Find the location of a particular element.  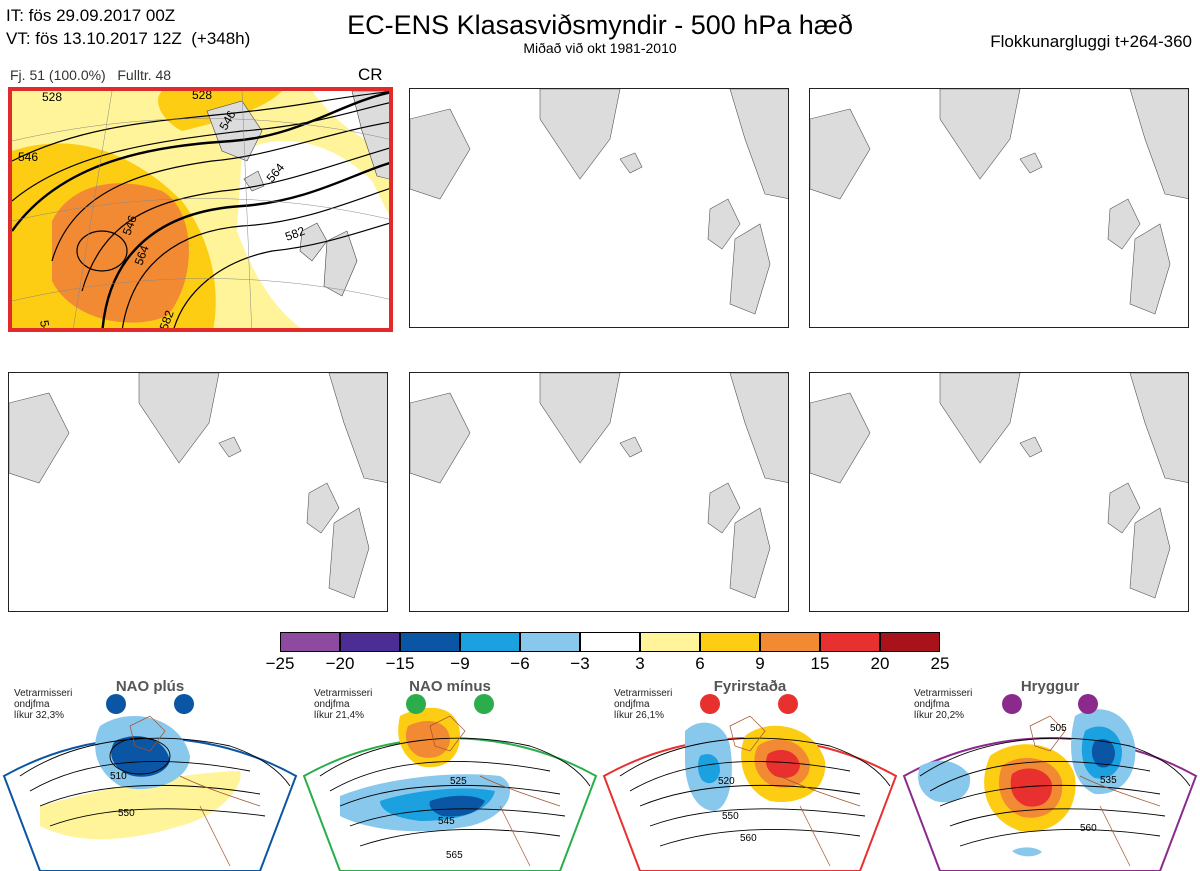

colorbar-label: 20 is located at coordinates (880, 663).